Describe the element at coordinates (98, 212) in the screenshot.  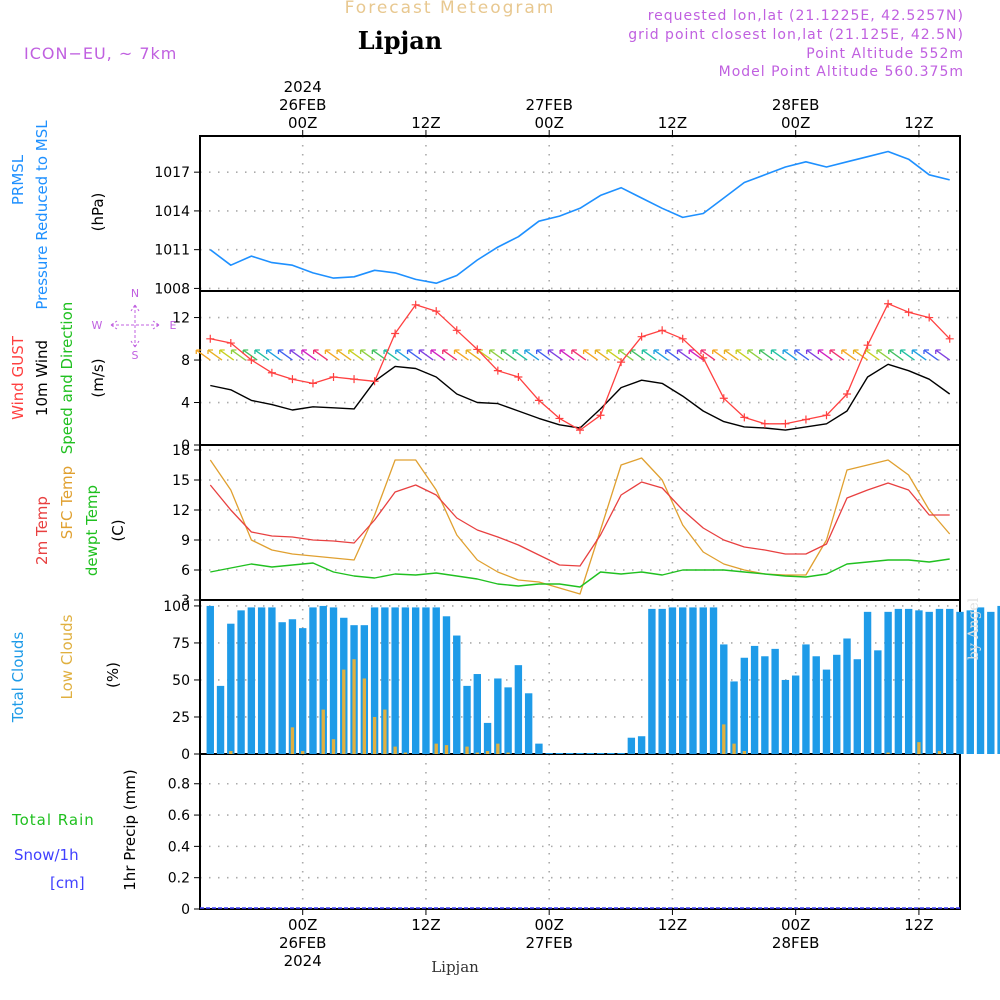
I see `pressure-unit-label: (hPa)` at that location.